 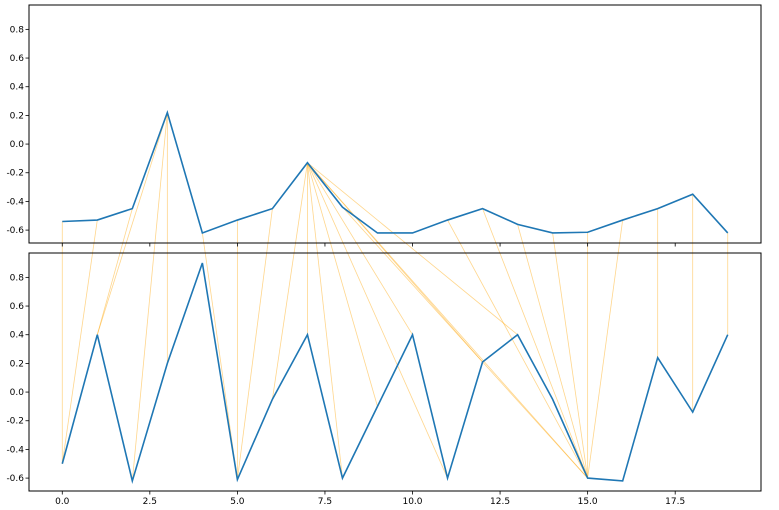 What do you see at coordinates (150, 502) in the screenshot?
I see `x-tick-label: 2.5` at bounding box center [150, 502].